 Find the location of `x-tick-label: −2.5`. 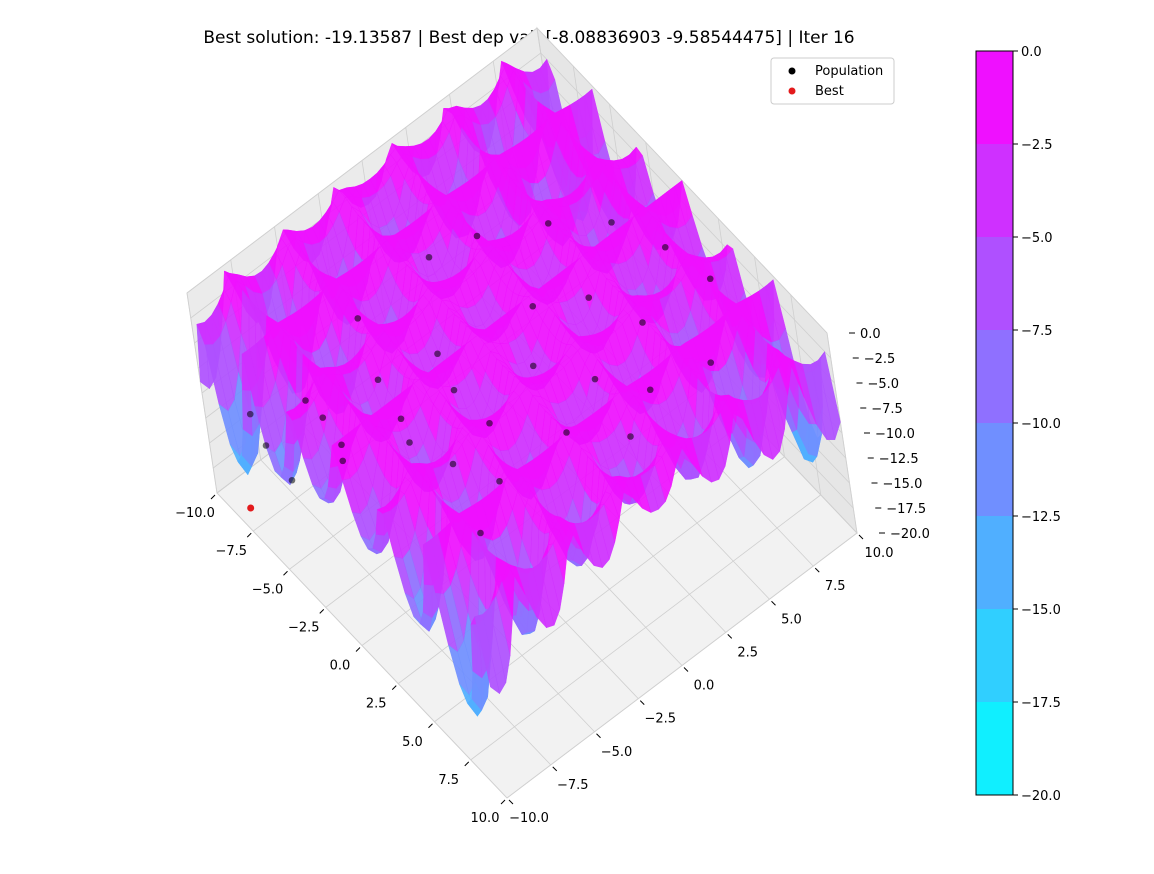

x-tick-label: −2.5 is located at coordinates (304, 627).